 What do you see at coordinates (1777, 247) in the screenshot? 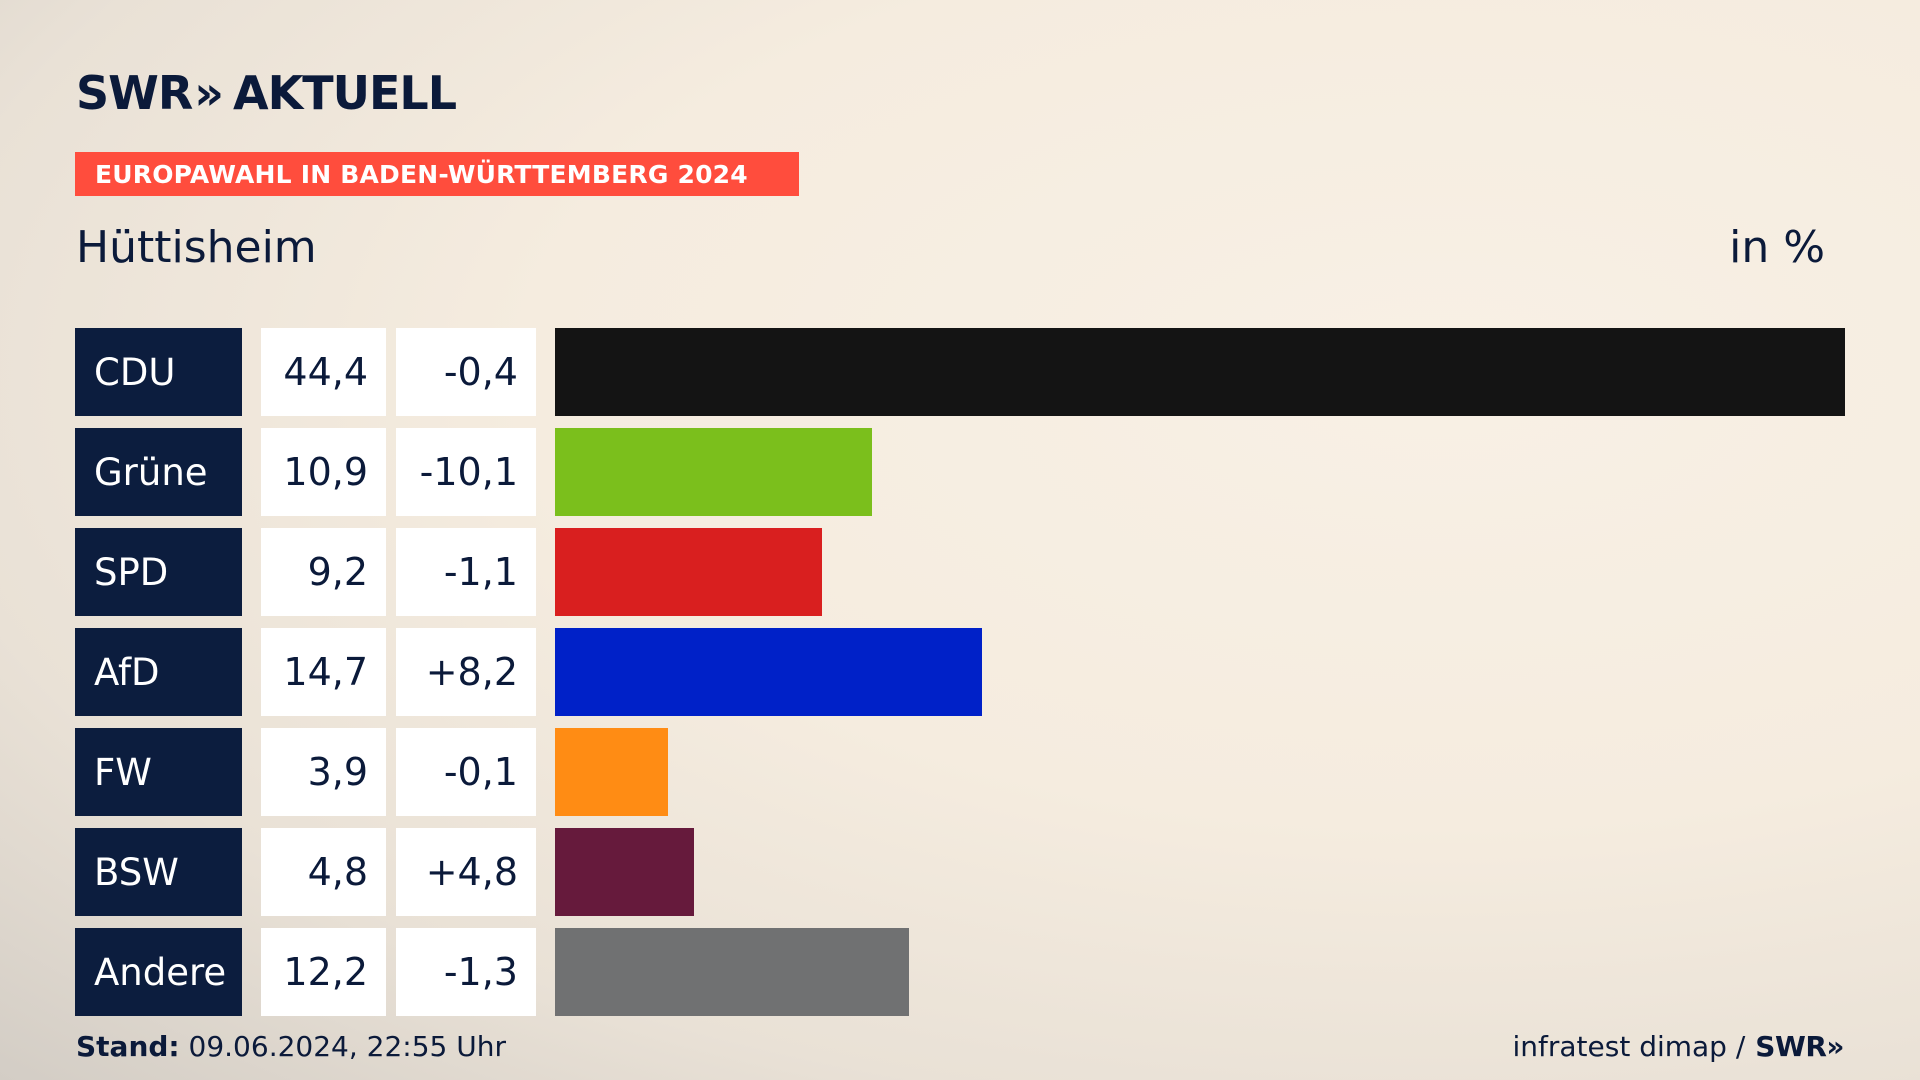
I see `unit-label: in %` at bounding box center [1777, 247].